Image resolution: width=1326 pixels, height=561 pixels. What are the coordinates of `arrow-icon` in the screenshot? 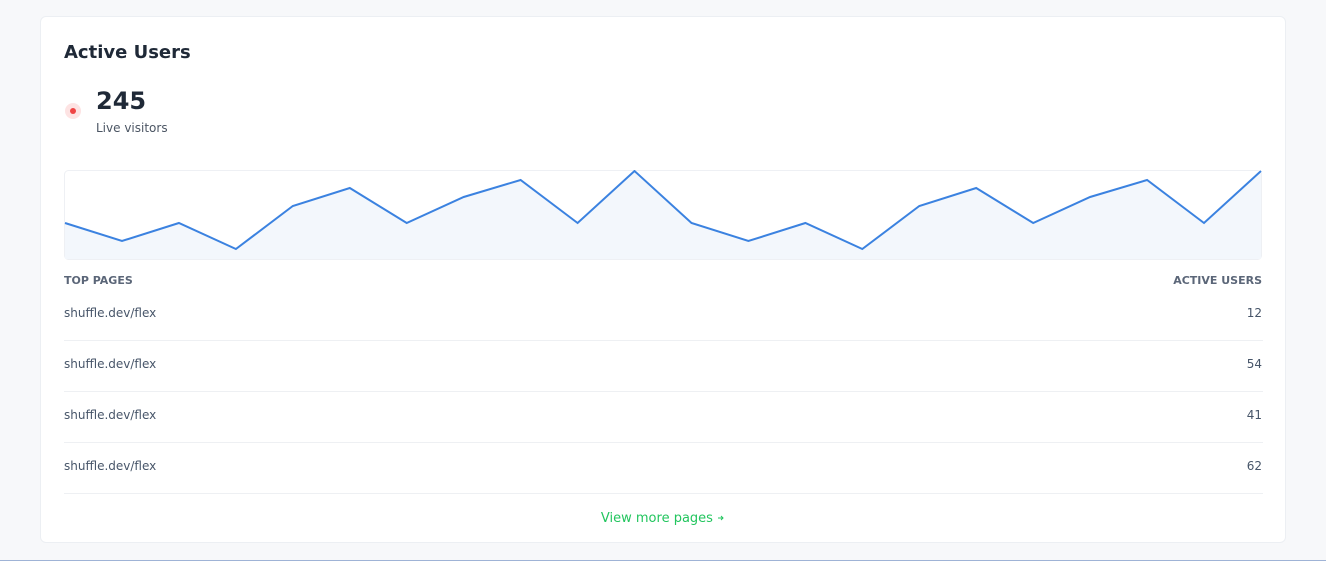 It's located at (721, 518).